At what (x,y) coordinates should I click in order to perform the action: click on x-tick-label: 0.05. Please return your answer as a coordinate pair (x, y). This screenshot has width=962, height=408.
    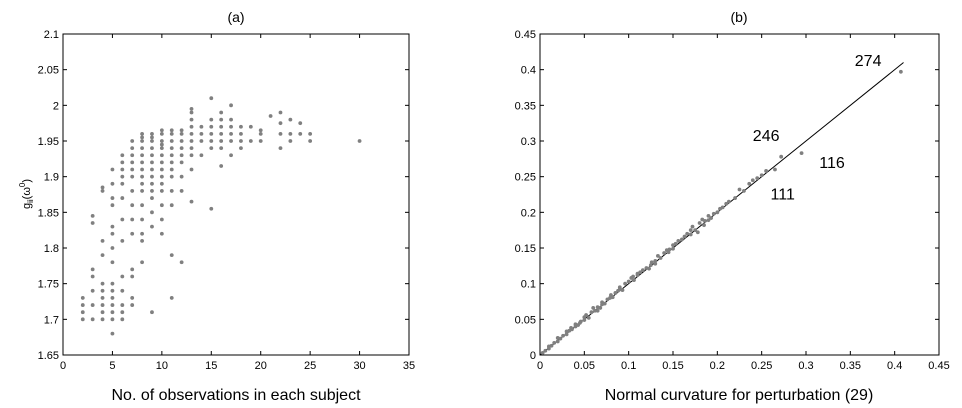
    Looking at the image, I should click on (584, 366).